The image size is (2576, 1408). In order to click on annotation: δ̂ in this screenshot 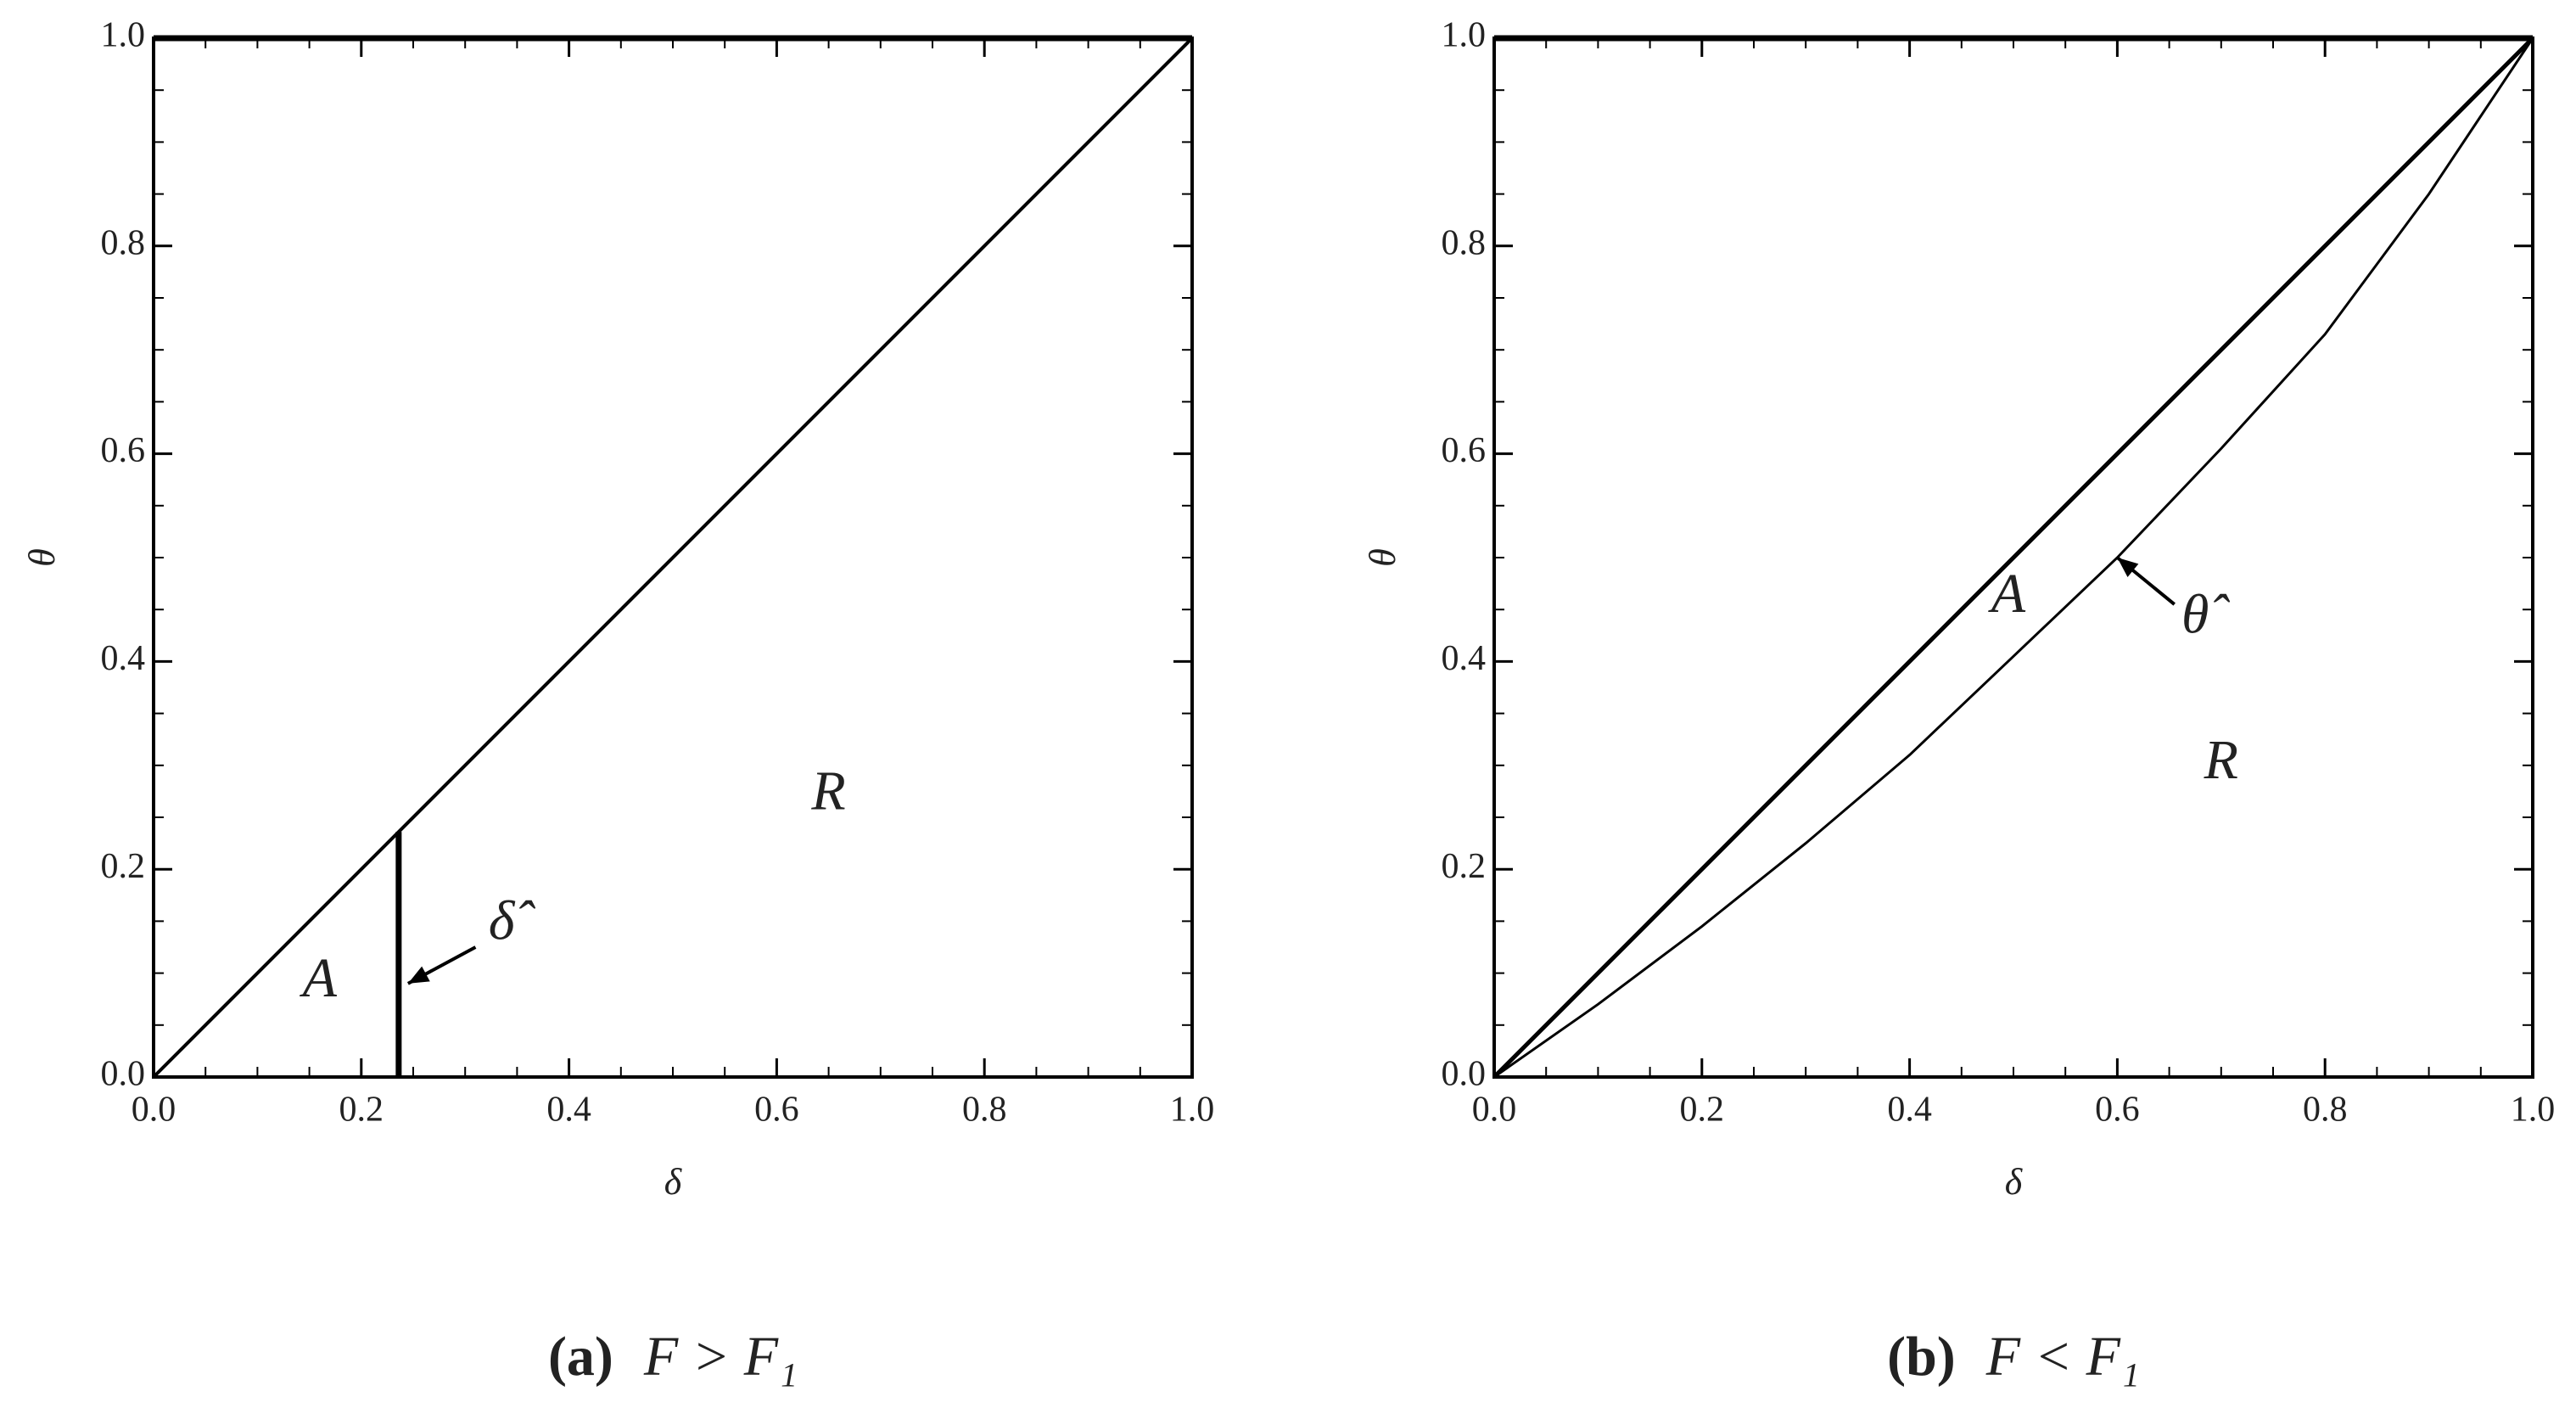, I will do `click(512, 921)`.